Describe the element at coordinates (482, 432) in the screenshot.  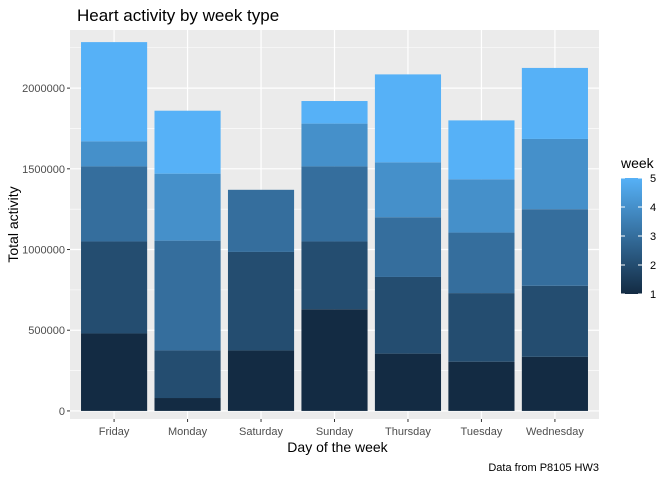
I see `x-tick-label: Tuesday` at that location.